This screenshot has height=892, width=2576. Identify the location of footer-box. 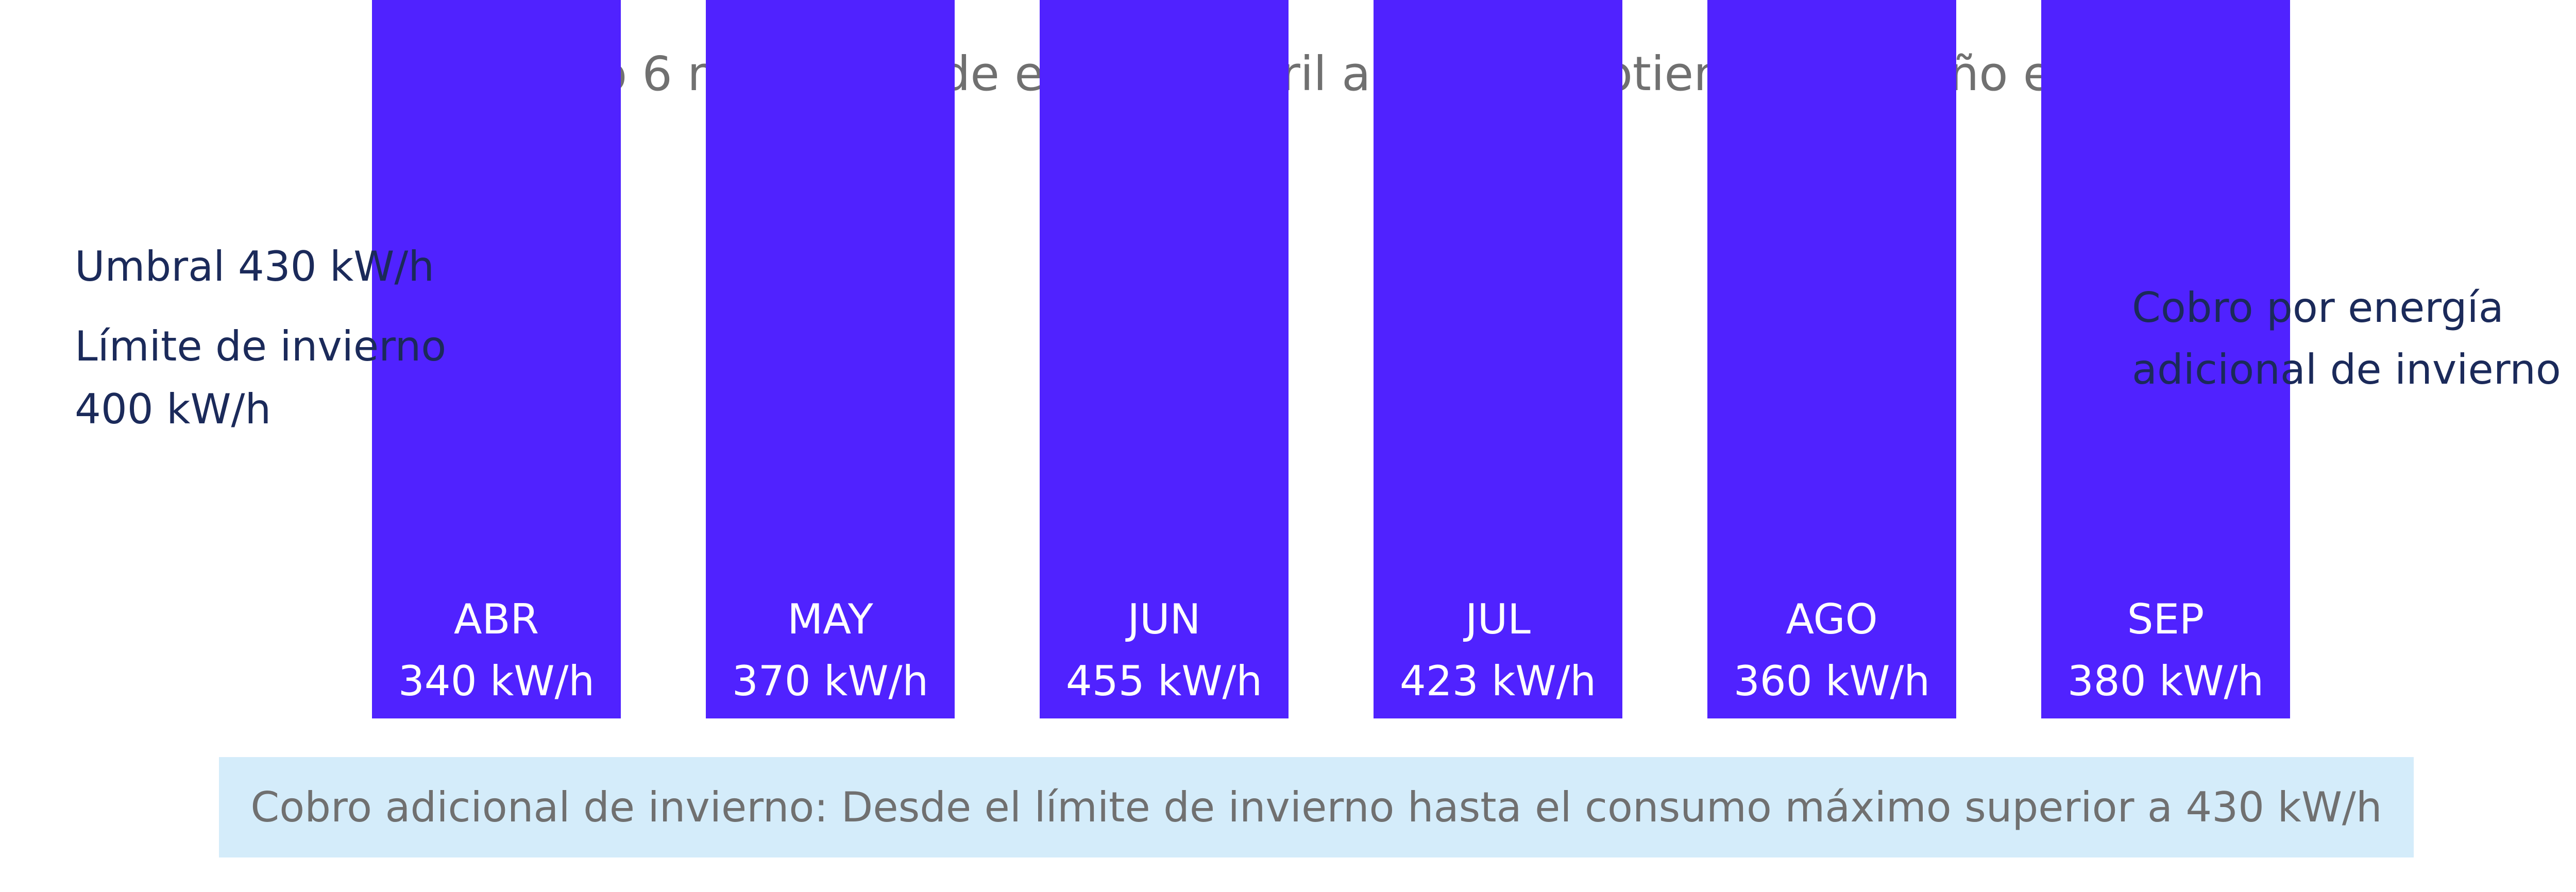
(1316, 807).